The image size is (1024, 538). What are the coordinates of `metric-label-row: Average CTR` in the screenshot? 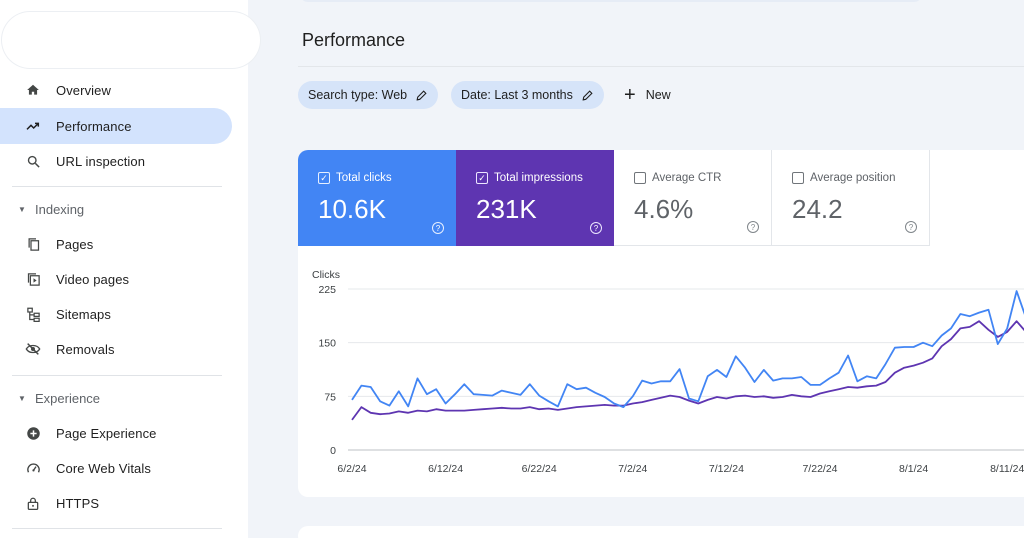 It's located at (677, 178).